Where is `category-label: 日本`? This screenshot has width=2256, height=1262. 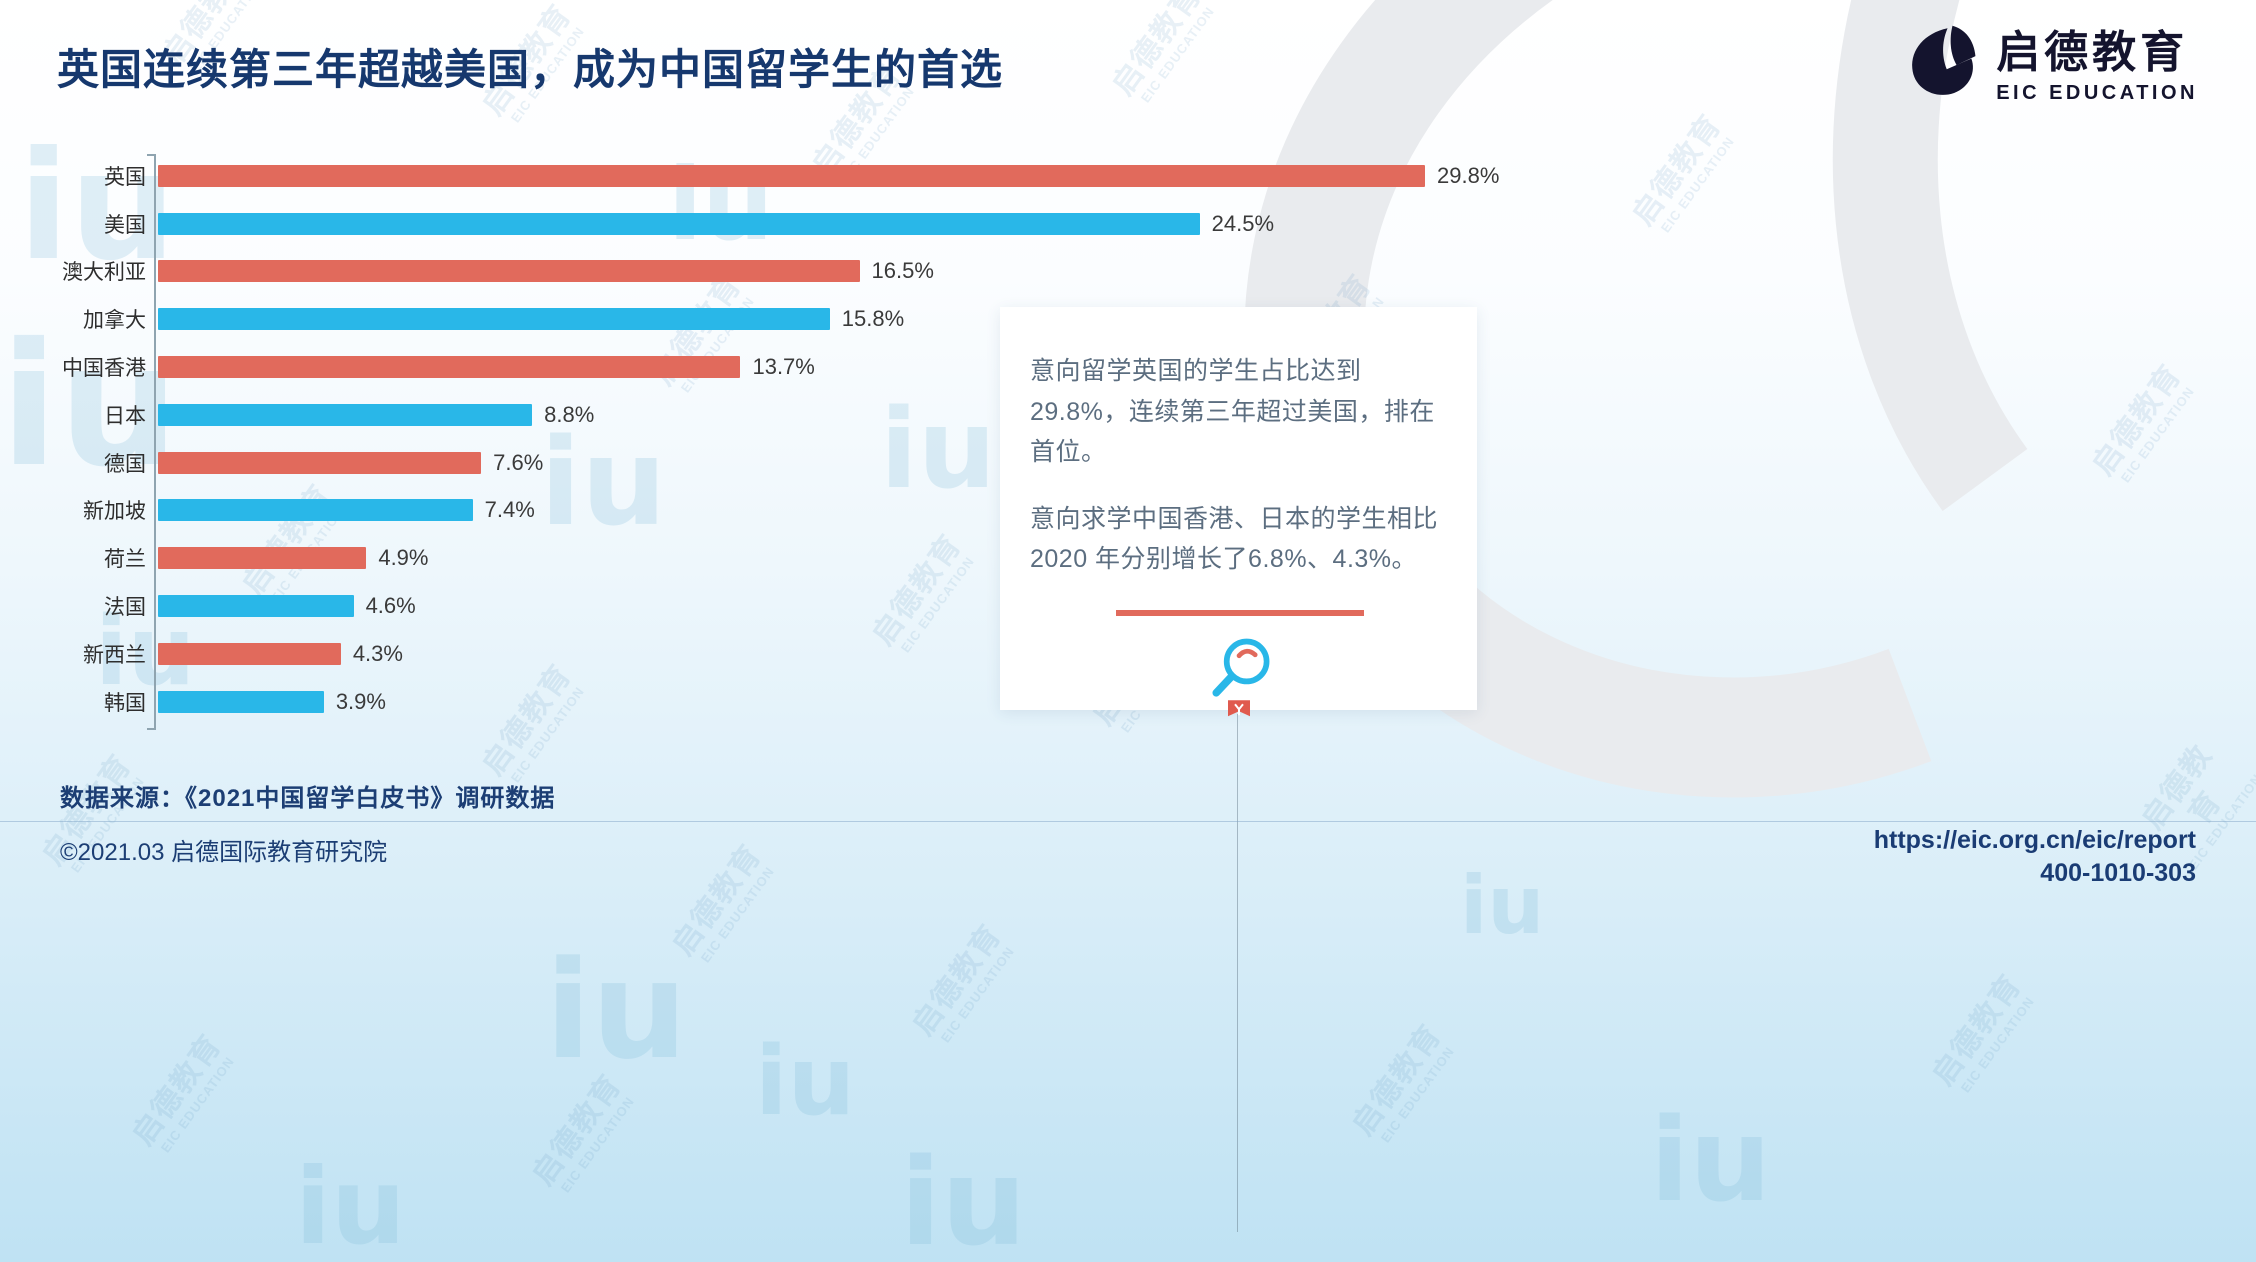
category-label: 日本 is located at coordinates (125, 416).